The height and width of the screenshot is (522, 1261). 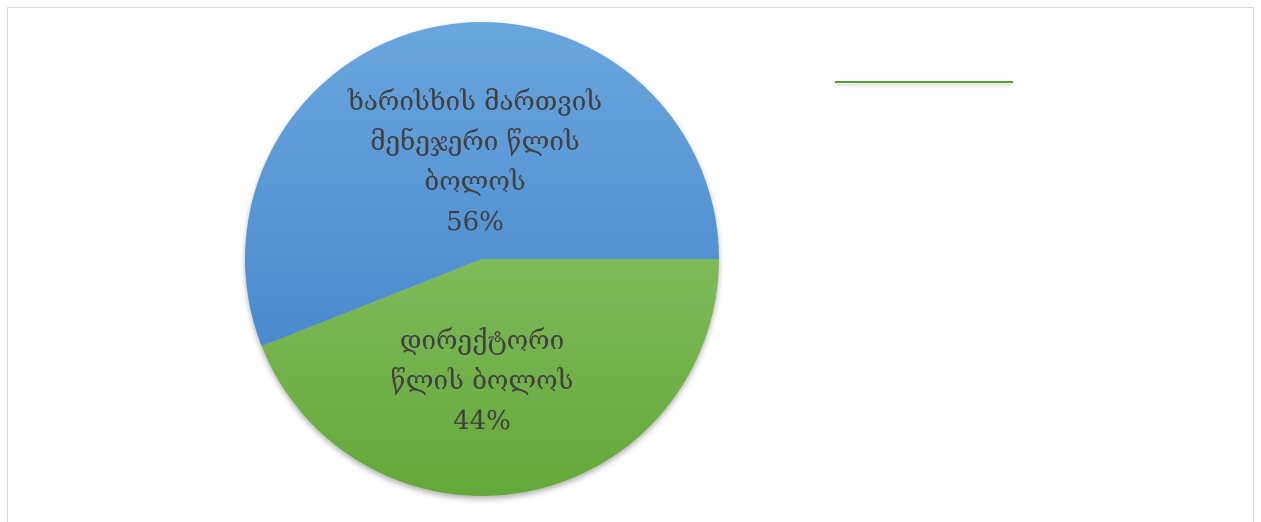 What do you see at coordinates (924, 82) in the screenshot?
I see `legend-line` at bounding box center [924, 82].